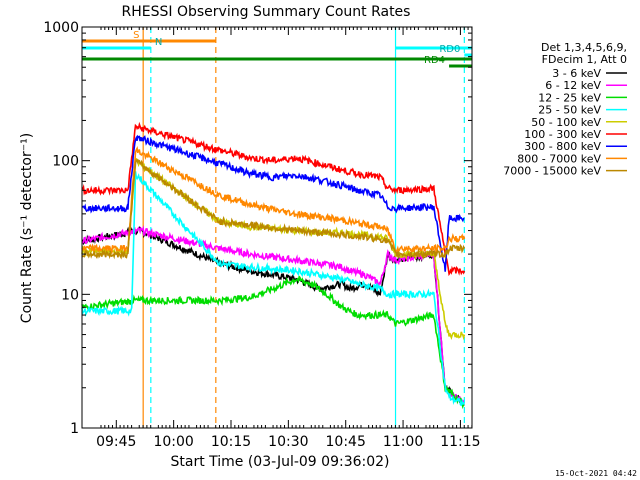 This screenshot has width=640, height=480. What do you see at coordinates (173, 442) in the screenshot?
I see `x-tick-label: 10:00` at bounding box center [173, 442].